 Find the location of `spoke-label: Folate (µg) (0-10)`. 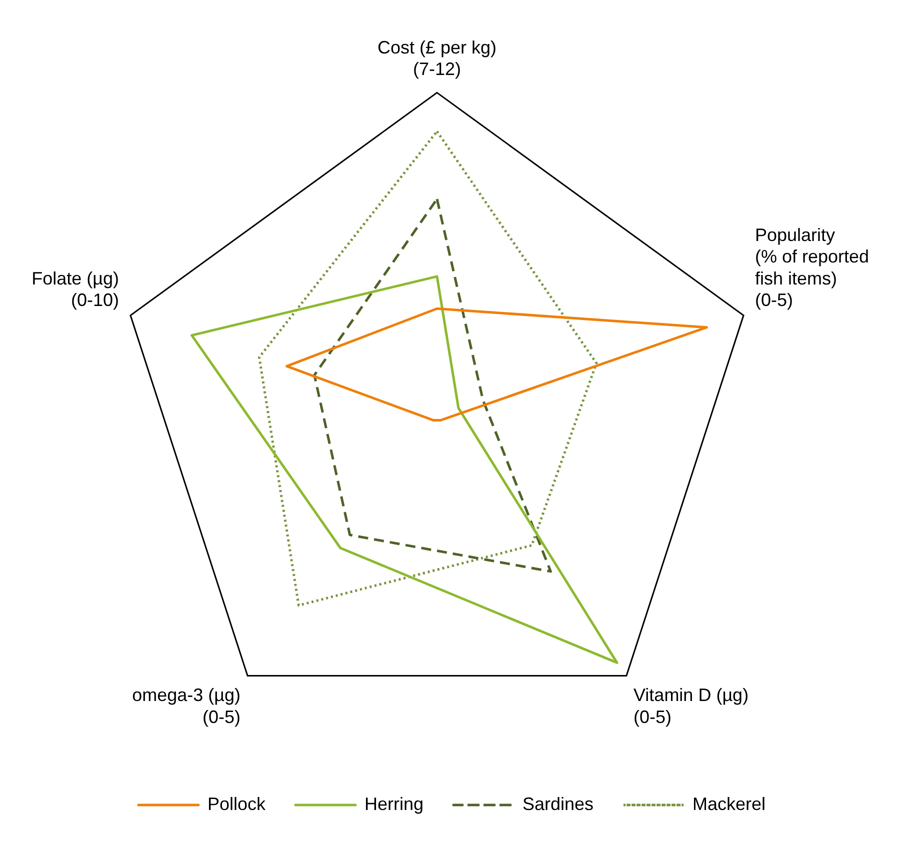

spoke-label: Folate (µg) (0-10) is located at coordinates (76, 289).